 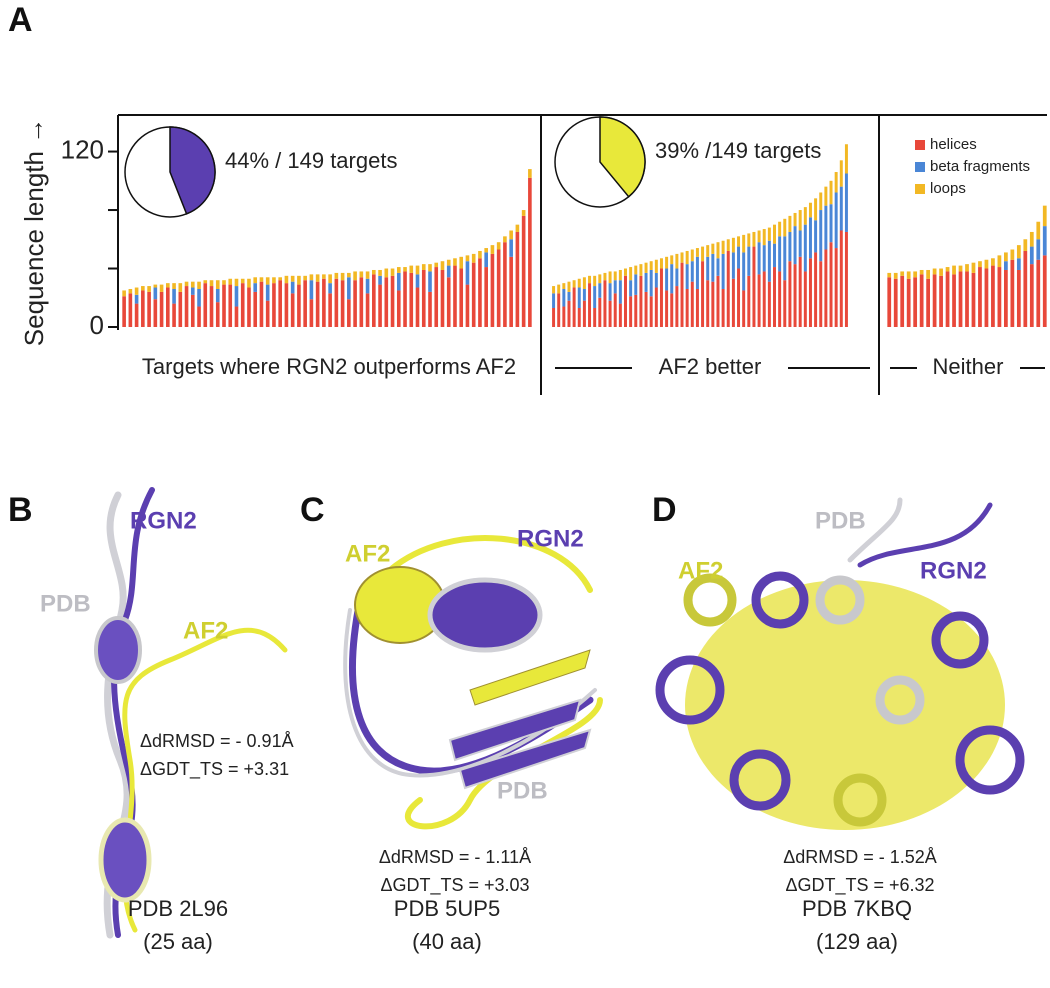 What do you see at coordinates (217, 741) in the screenshot?
I see `stat: ΔdRMSD = - 0.91Å` at bounding box center [217, 741].